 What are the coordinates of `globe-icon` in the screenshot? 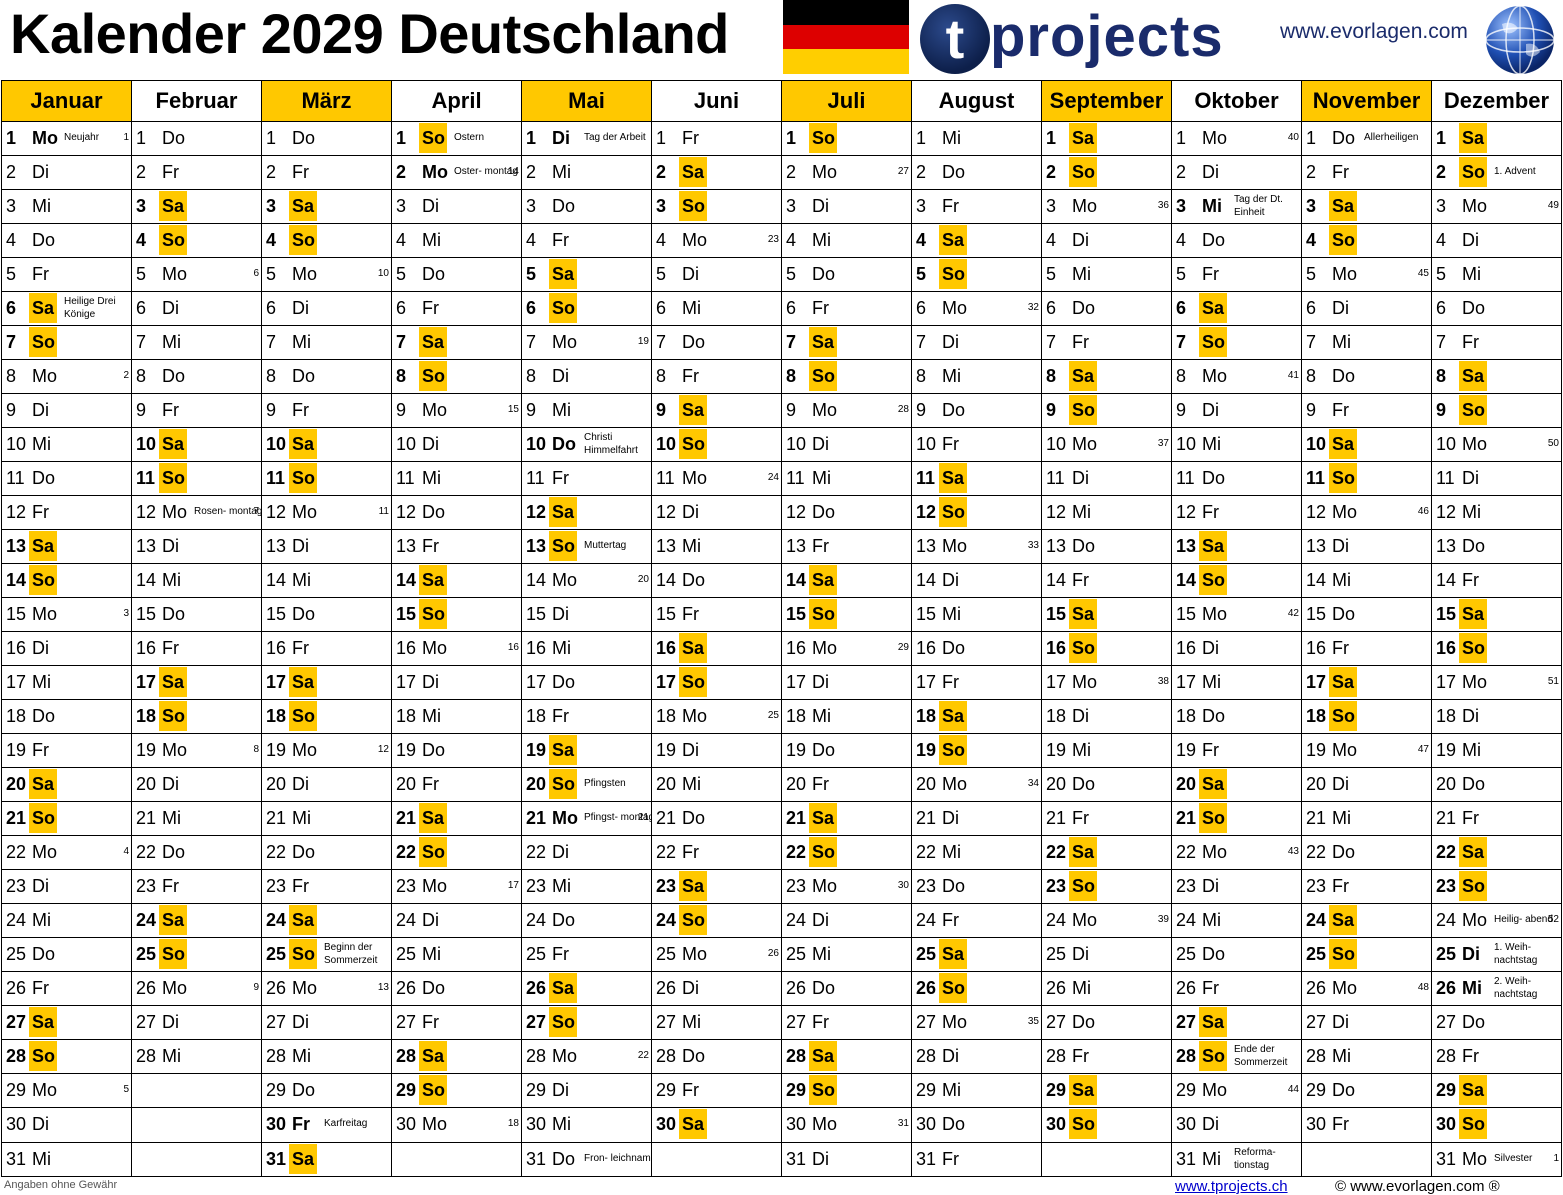 It's located at (1520, 40).